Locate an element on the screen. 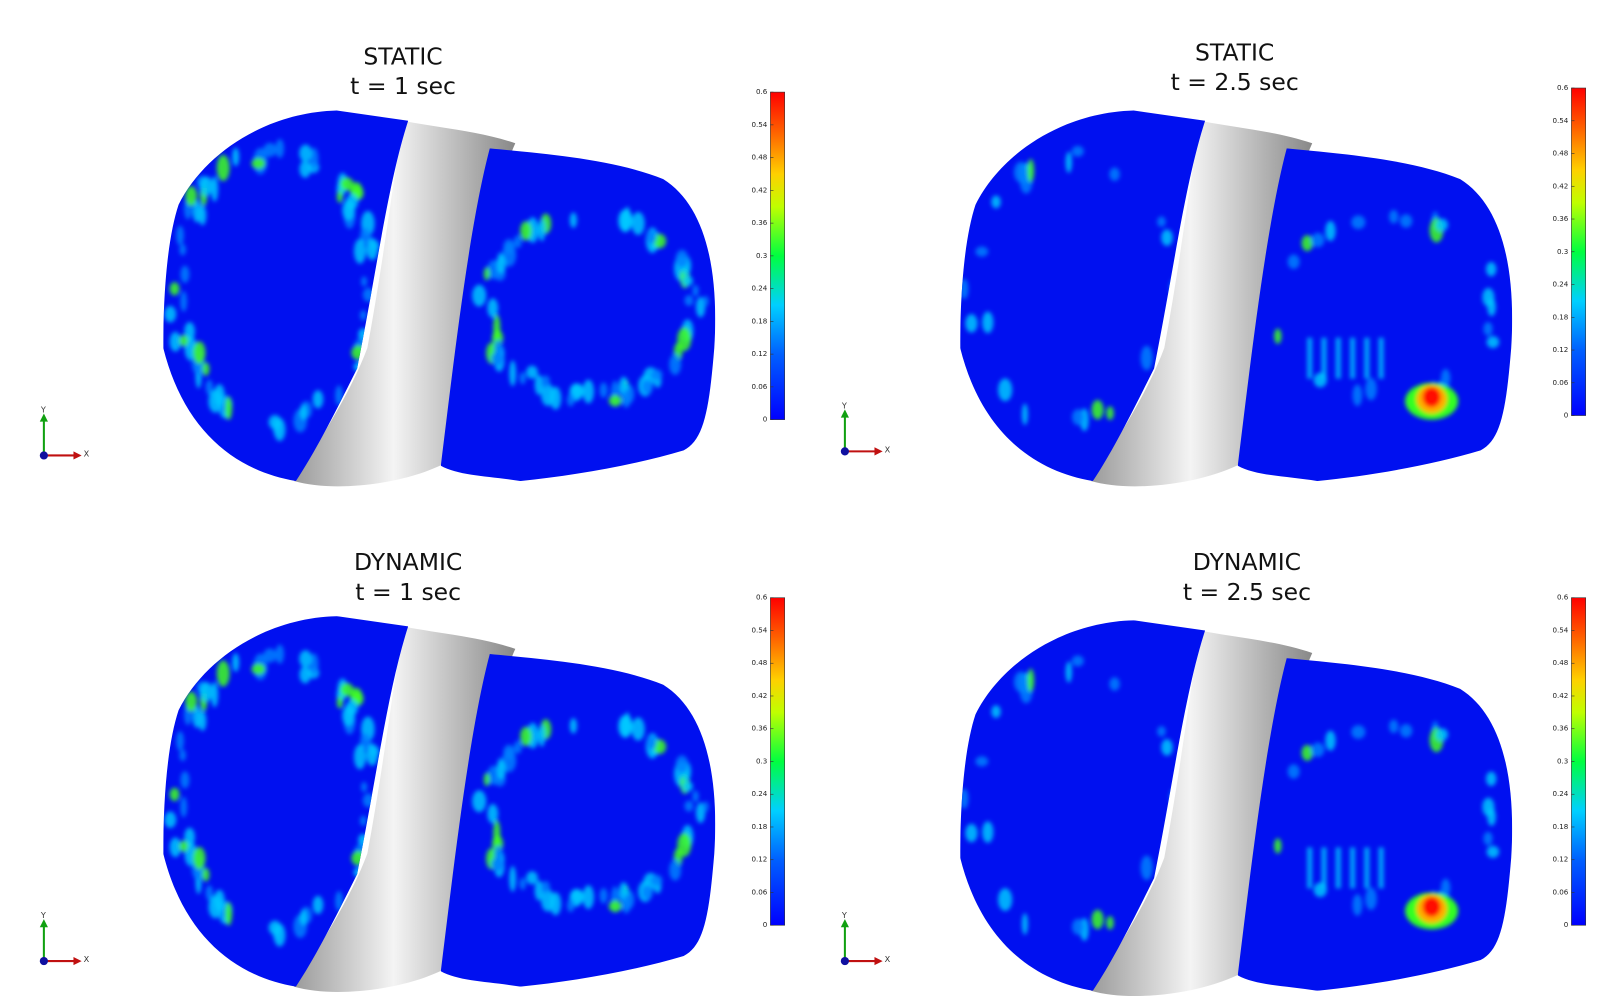 The image size is (1600, 1000). panel-time: t = 2.5 sec is located at coordinates (1247, 592).